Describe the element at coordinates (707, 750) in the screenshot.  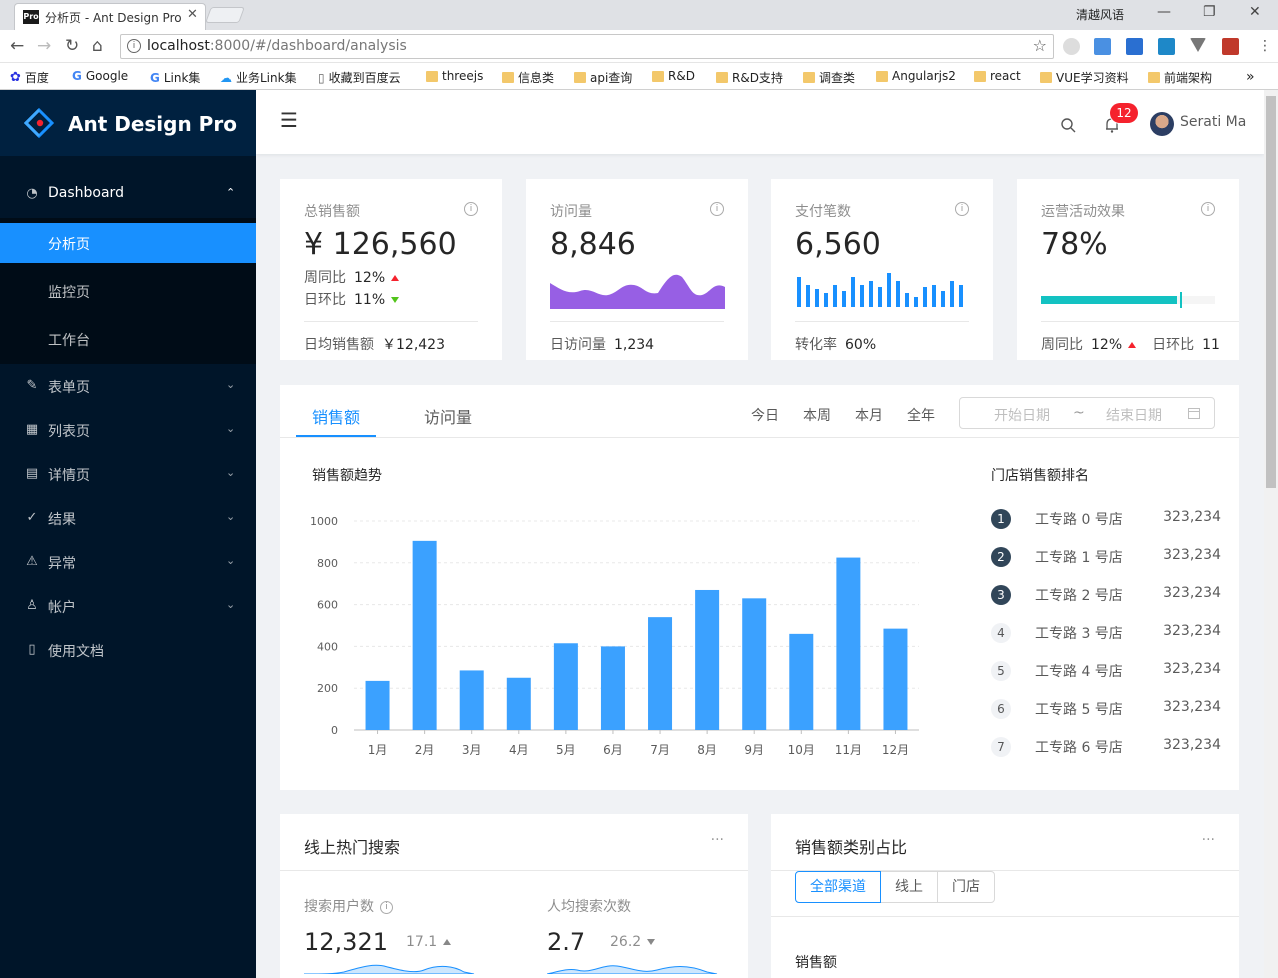
I see `x-tick-label: 8月` at that location.